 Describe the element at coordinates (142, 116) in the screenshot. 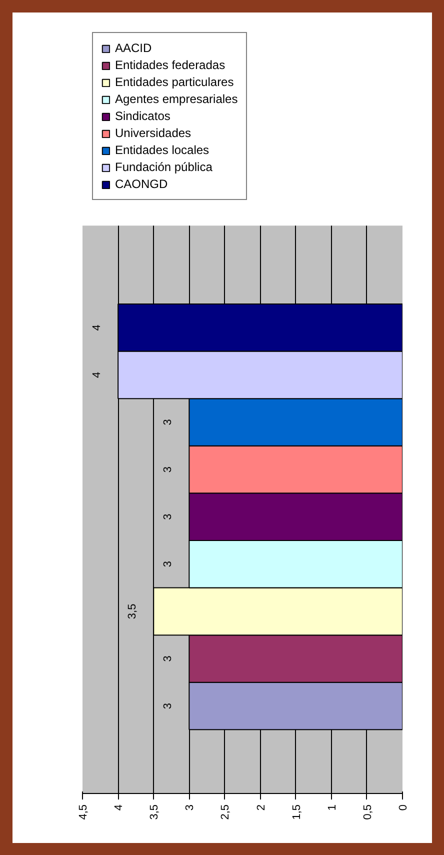

I see `legend-label: Sindicatos` at that location.